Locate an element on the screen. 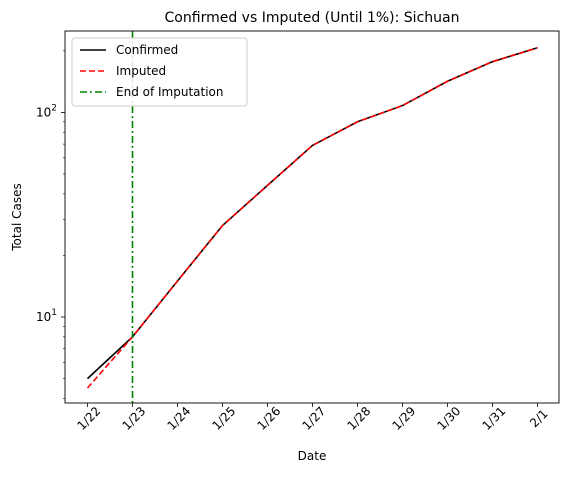 Image resolution: width=570 pixels, height=478 pixels. legend-label: Confirmed is located at coordinates (147, 50).